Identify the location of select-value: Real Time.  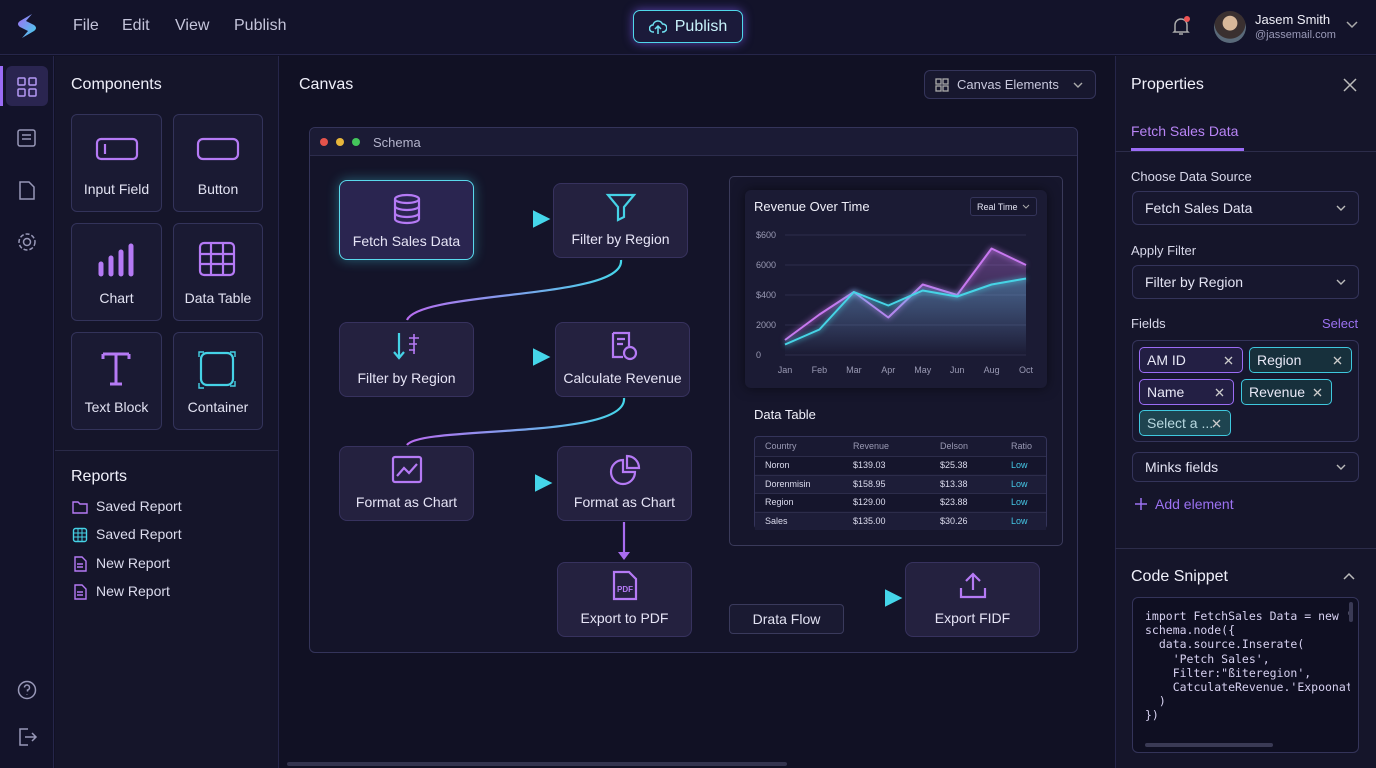
(997, 206).